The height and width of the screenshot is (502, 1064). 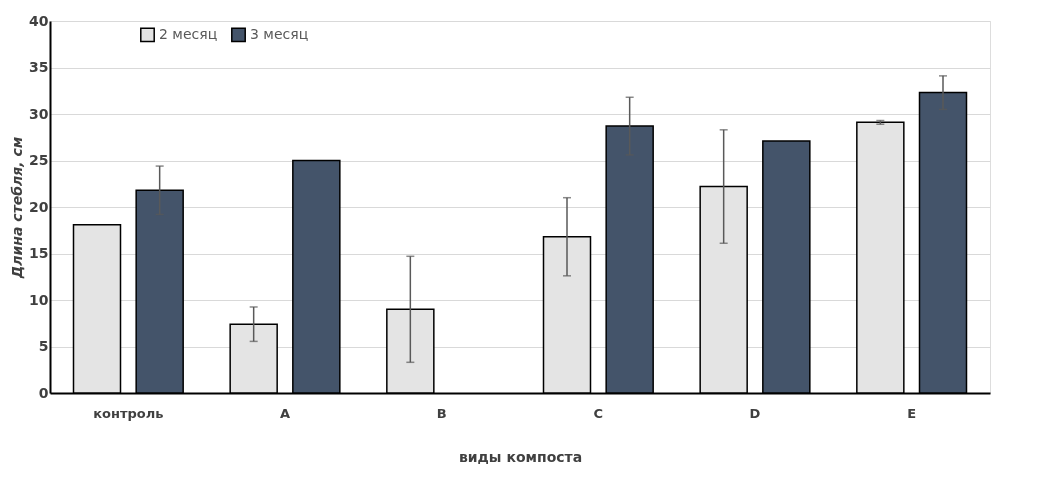 What do you see at coordinates (17, 208) in the screenshot?
I see `y-axis-title: Длина стебля, см` at bounding box center [17, 208].